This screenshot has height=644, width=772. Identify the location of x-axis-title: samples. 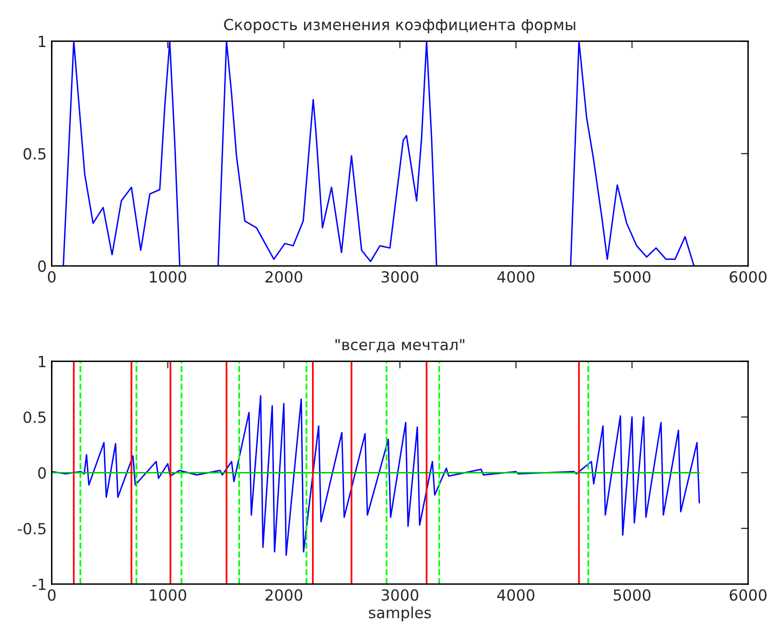
(399, 614).